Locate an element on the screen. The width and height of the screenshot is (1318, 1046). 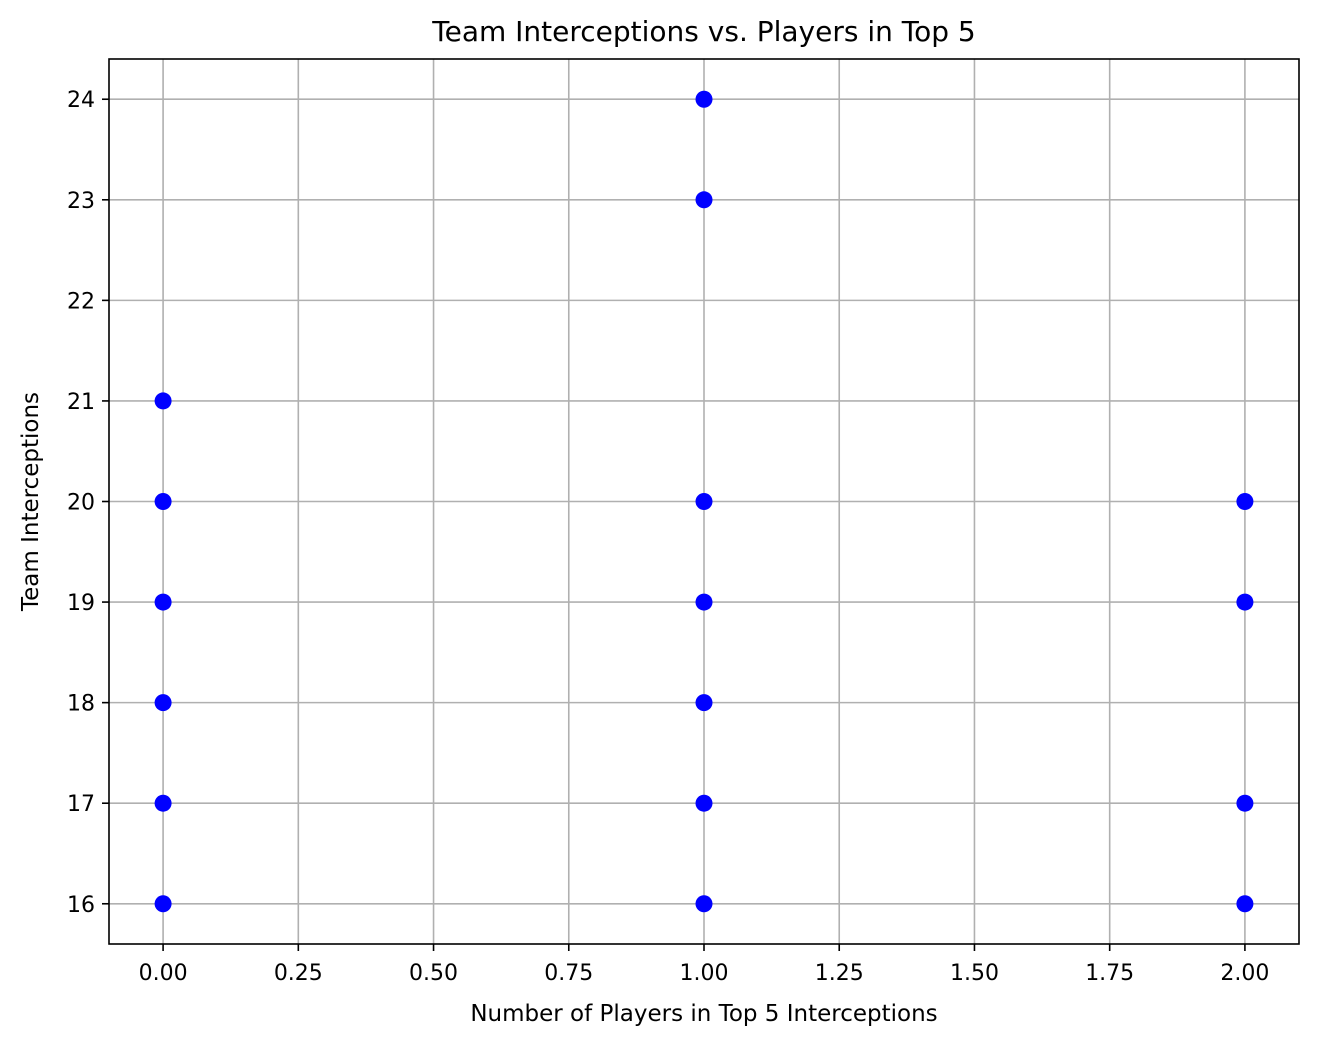
chart-title: Team Interceptions vs. Players in Top 5 is located at coordinates (703, 31).